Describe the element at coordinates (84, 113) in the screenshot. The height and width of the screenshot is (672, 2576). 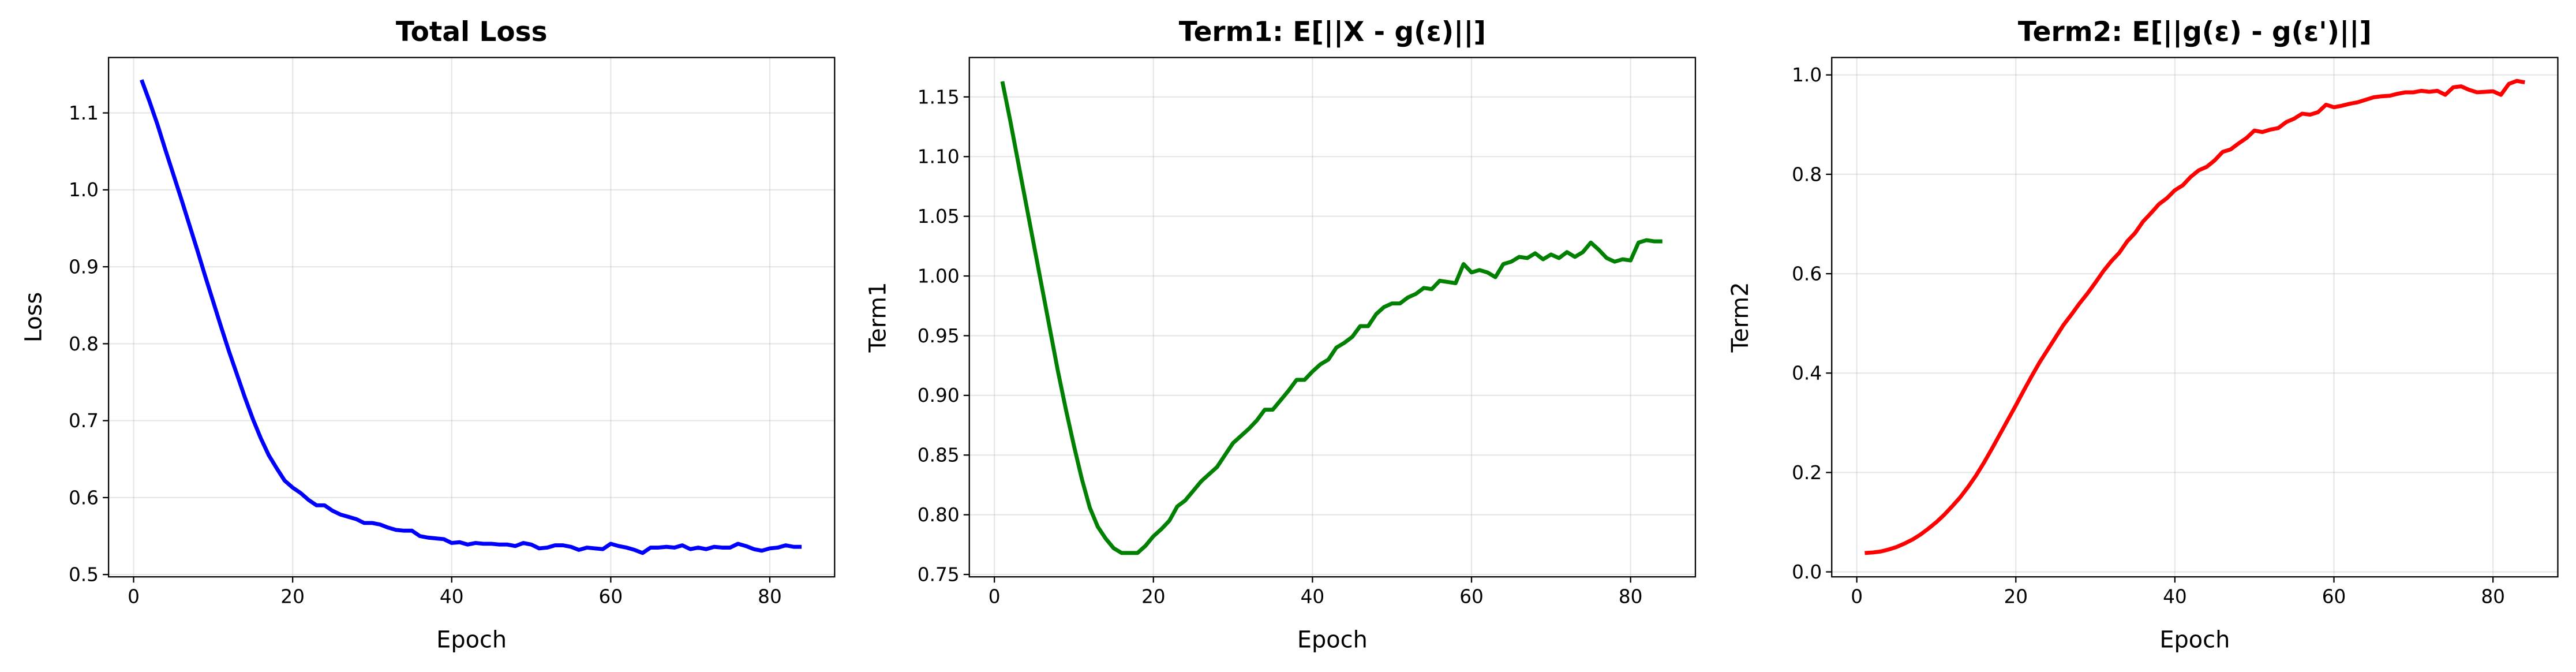
I see `y-tick-label: 1.1` at that location.